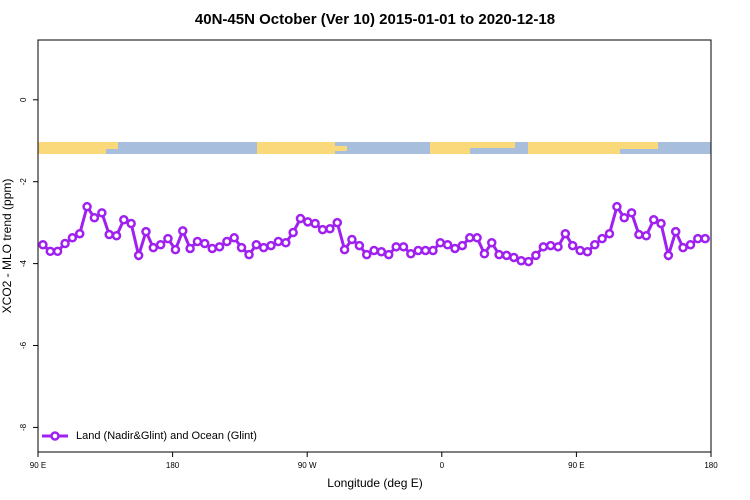  Describe the element at coordinates (166, 436) in the screenshot. I see `legend-label: Land (Nadir&Glint) and Ocean (Glint)` at that location.